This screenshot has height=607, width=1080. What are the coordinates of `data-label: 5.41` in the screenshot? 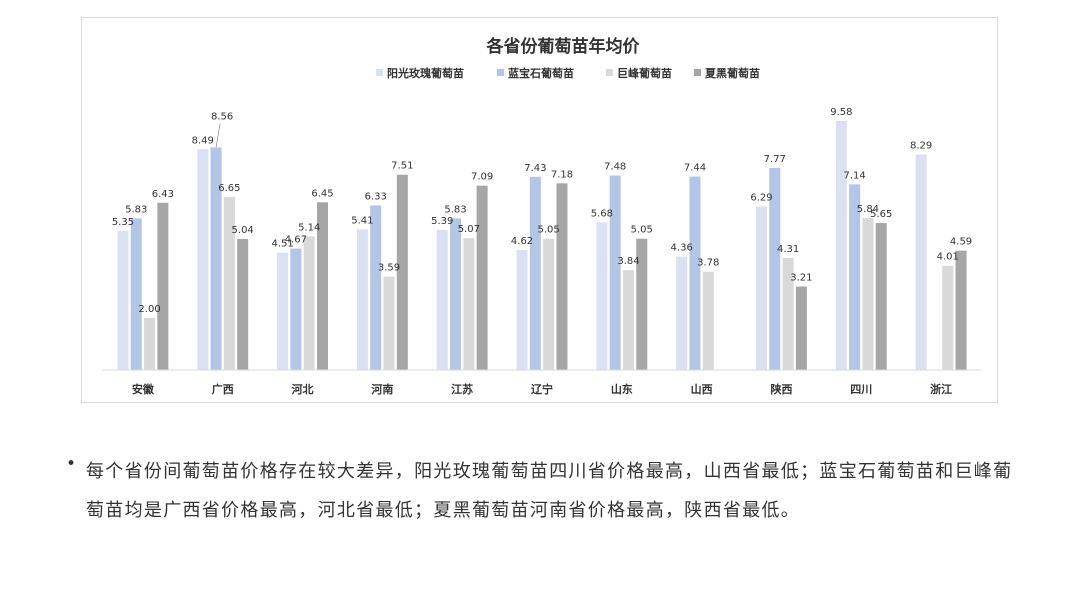 It's located at (362, 220).